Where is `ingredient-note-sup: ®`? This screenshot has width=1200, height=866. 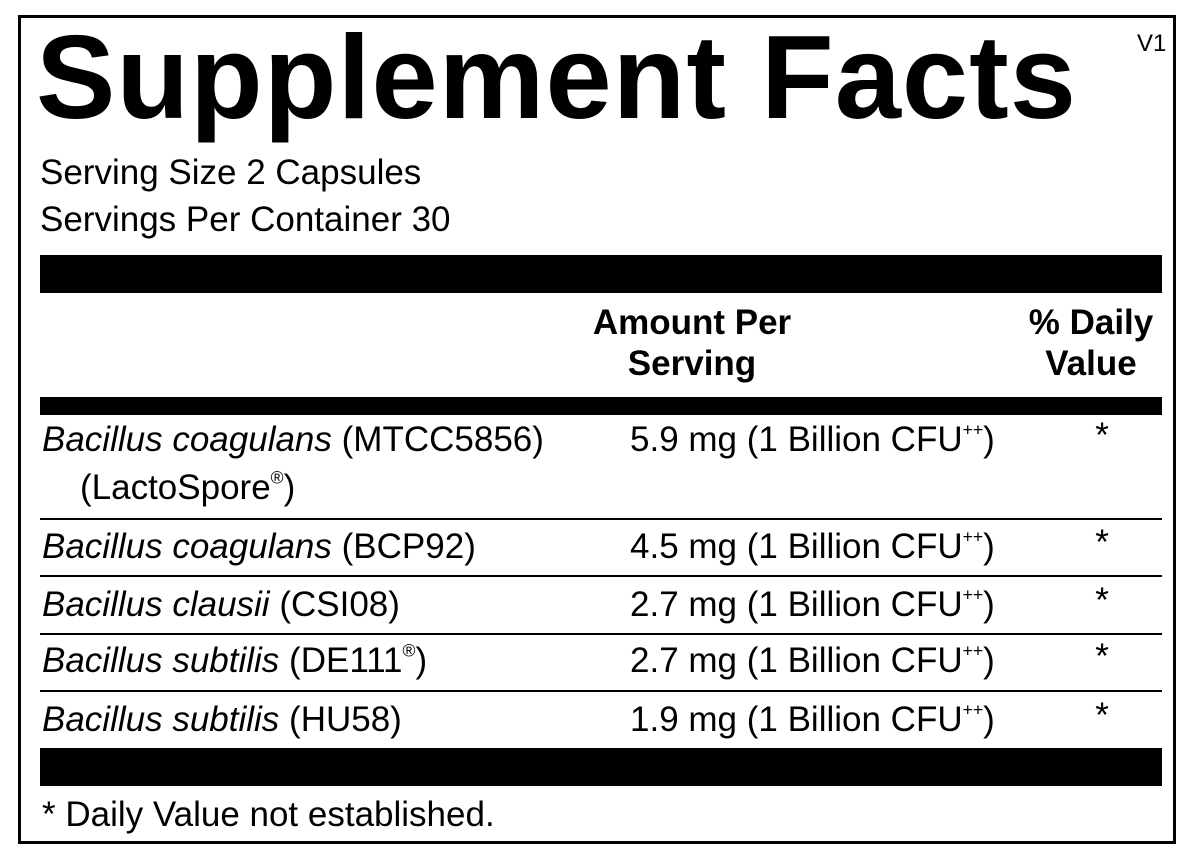 ingredient-note-sup: ® is located at coordinates (277, 477).